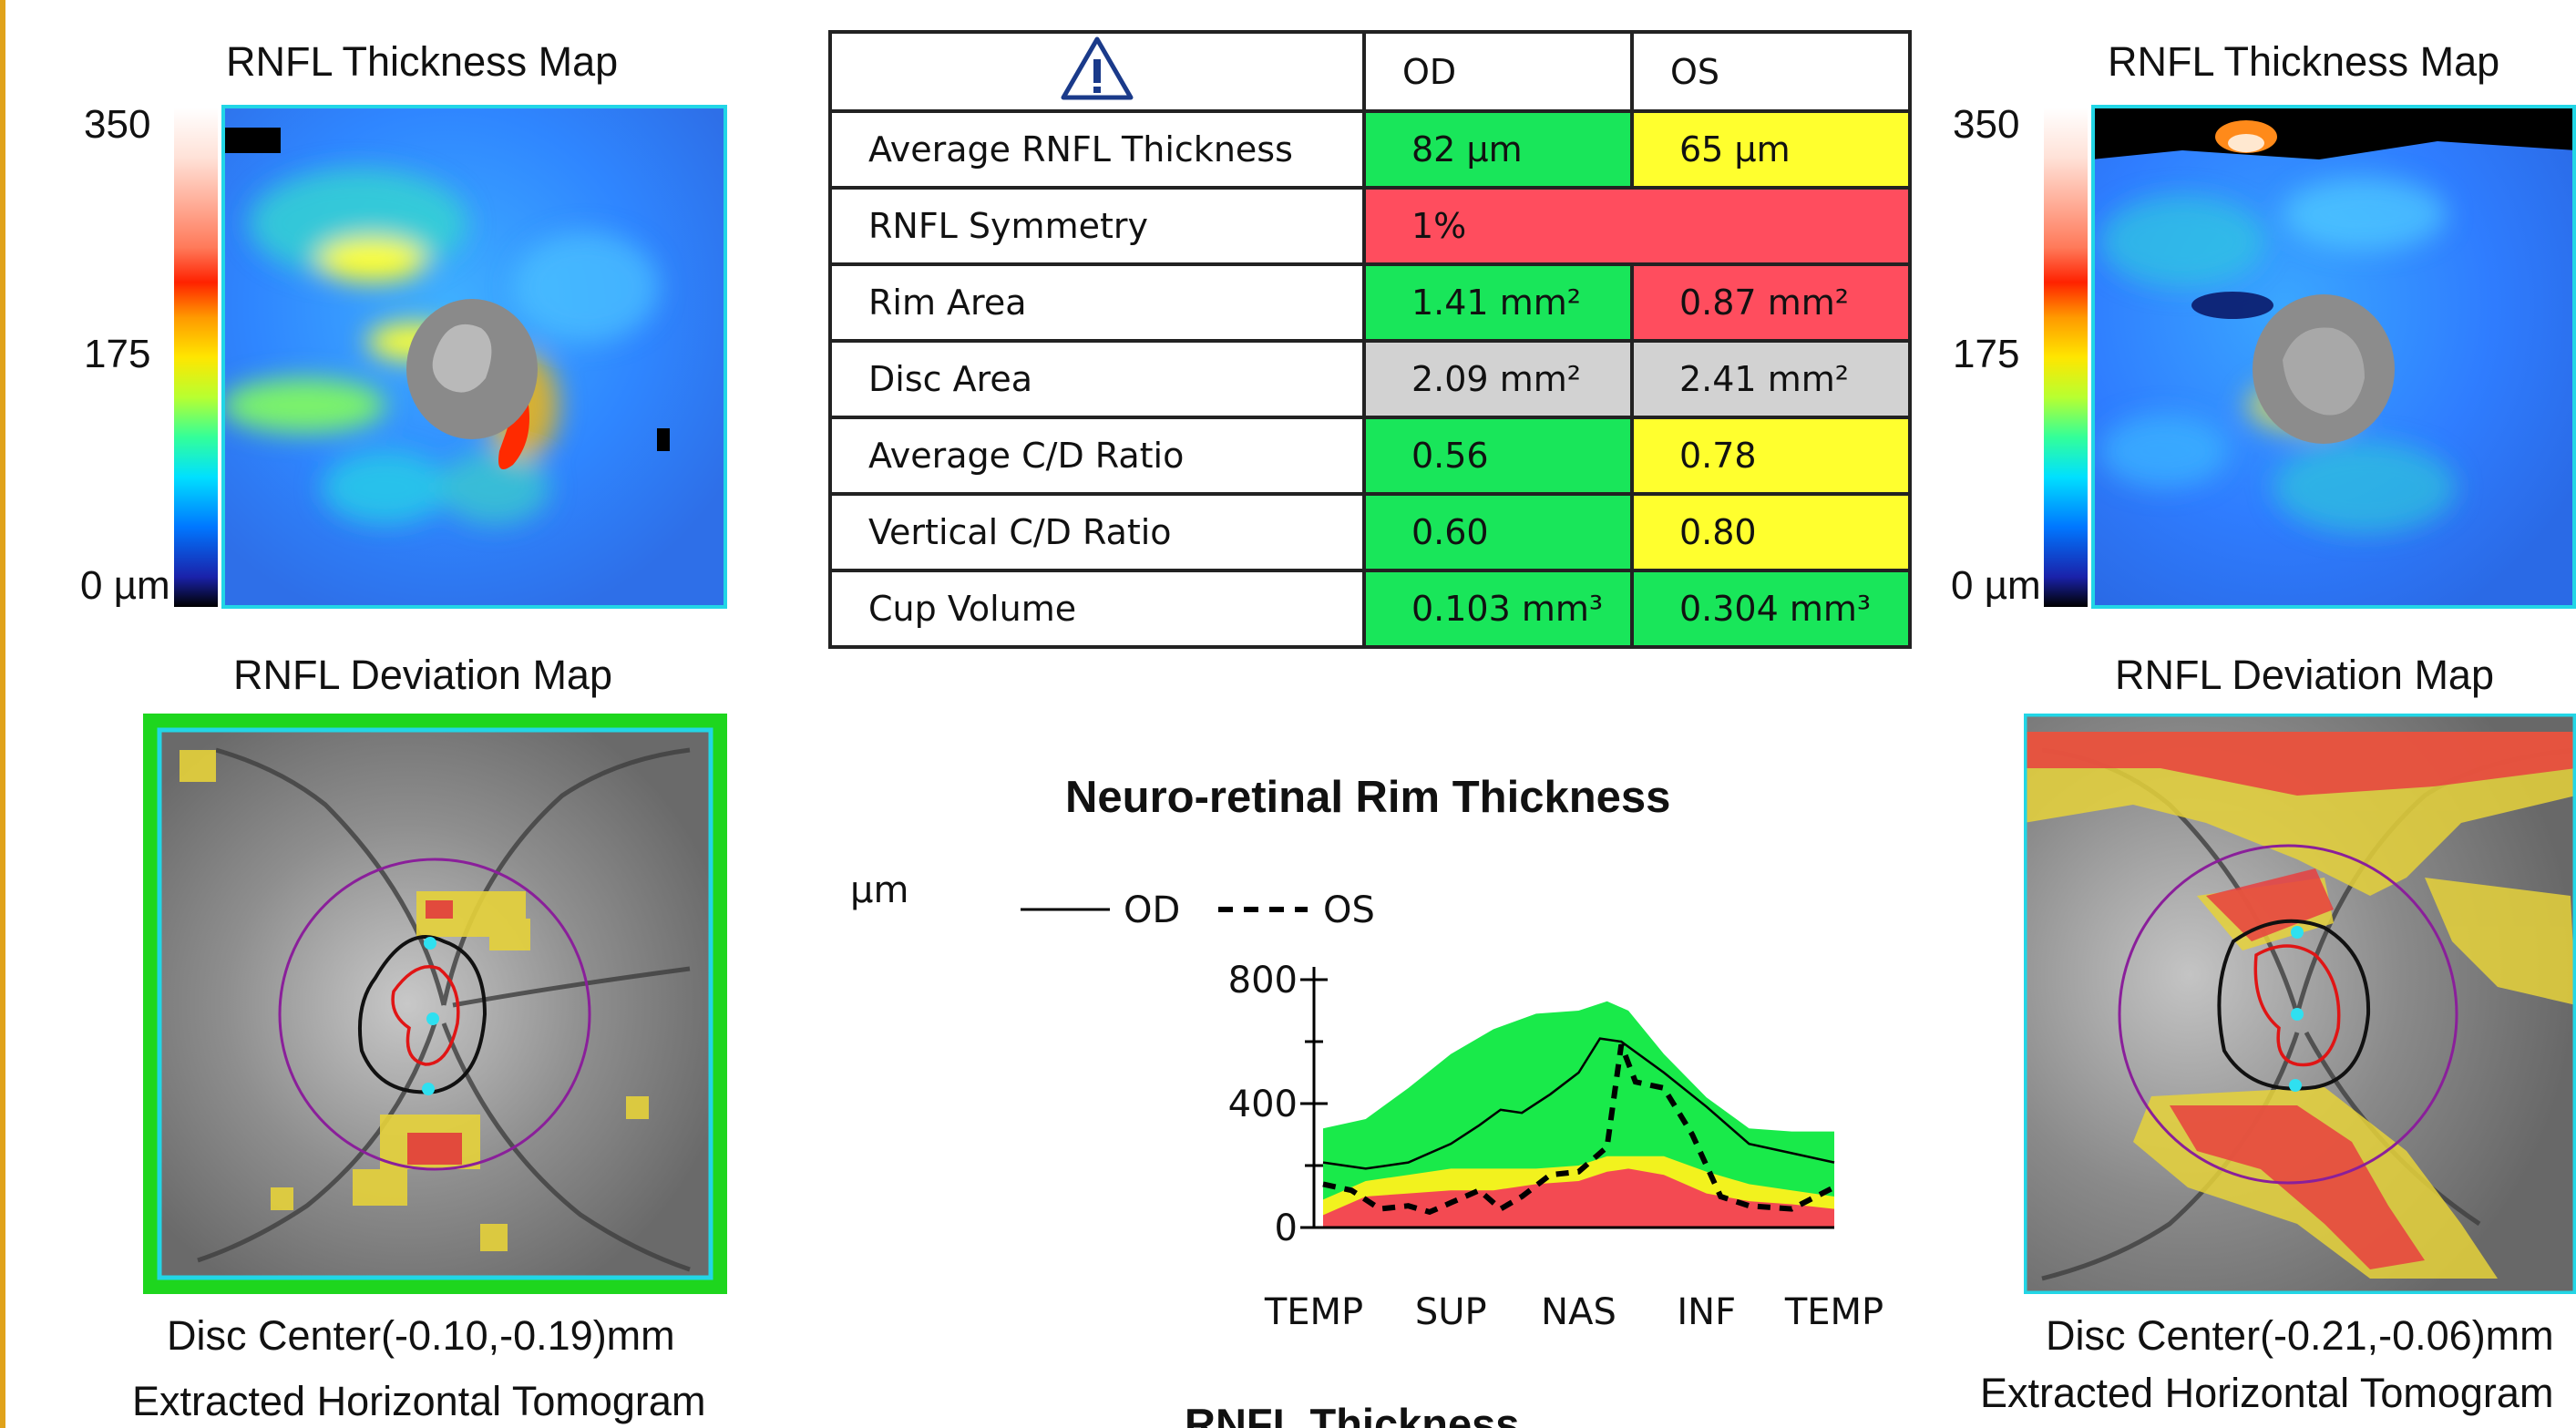 The width and height of the screenshot is (2576, 1428). What do you see at coordinates (1498, 456) in the screenshot?
I see `row-od-value: 0.56` at bounding box center [1498, 456].